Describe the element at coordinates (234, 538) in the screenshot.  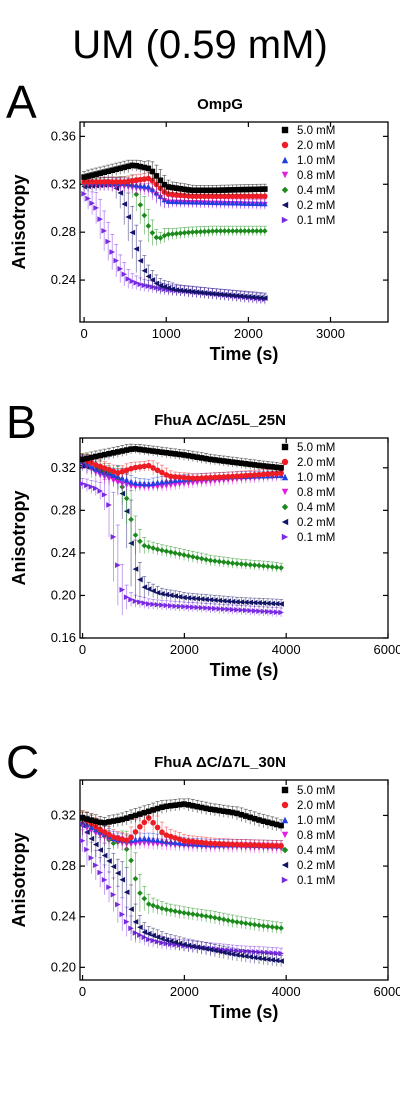
I see `plot-frame` at that location.